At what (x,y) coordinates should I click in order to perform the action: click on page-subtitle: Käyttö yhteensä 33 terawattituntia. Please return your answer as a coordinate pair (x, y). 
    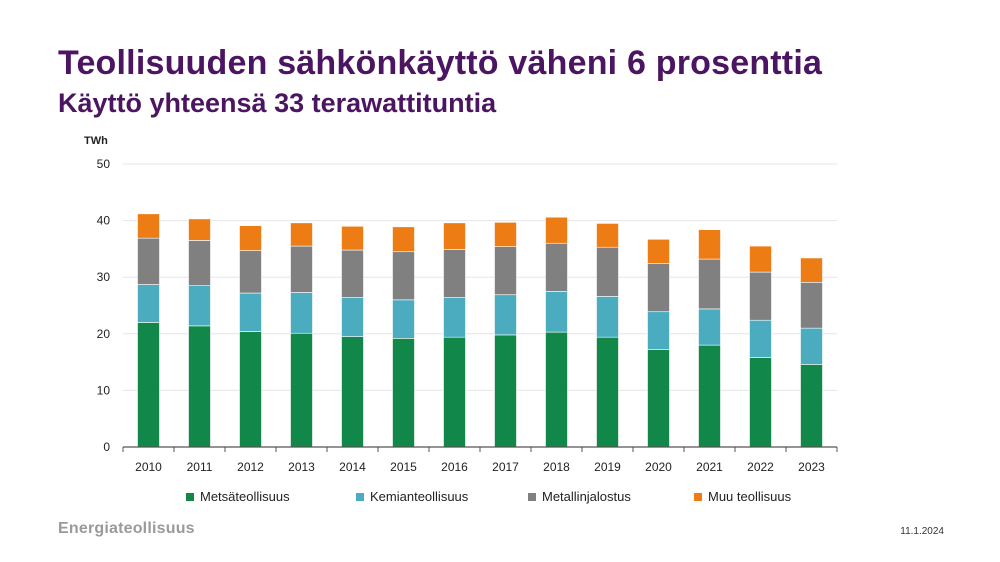
    Looking at the image, I should click on (277, 103).